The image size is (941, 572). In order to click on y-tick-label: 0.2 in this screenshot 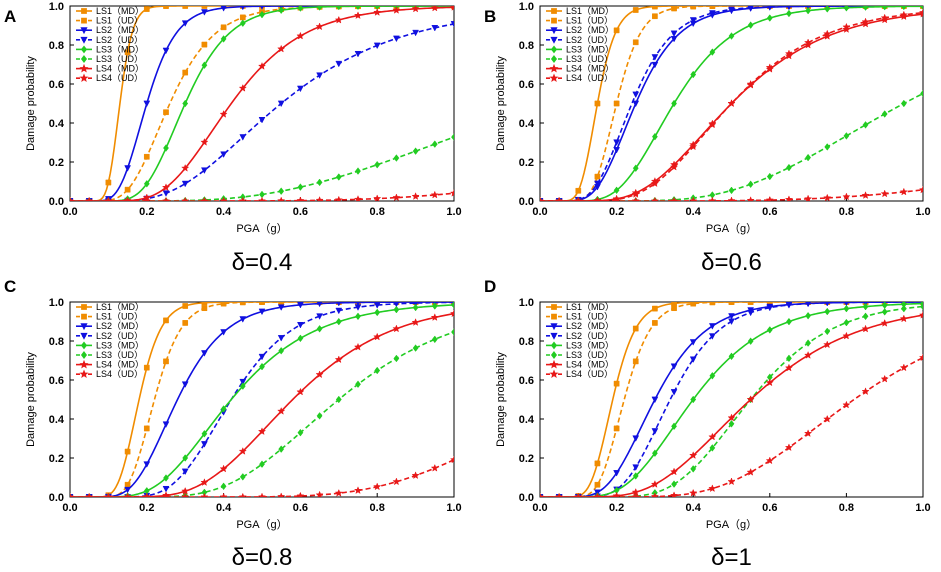, I will do `click(56, 459)`.